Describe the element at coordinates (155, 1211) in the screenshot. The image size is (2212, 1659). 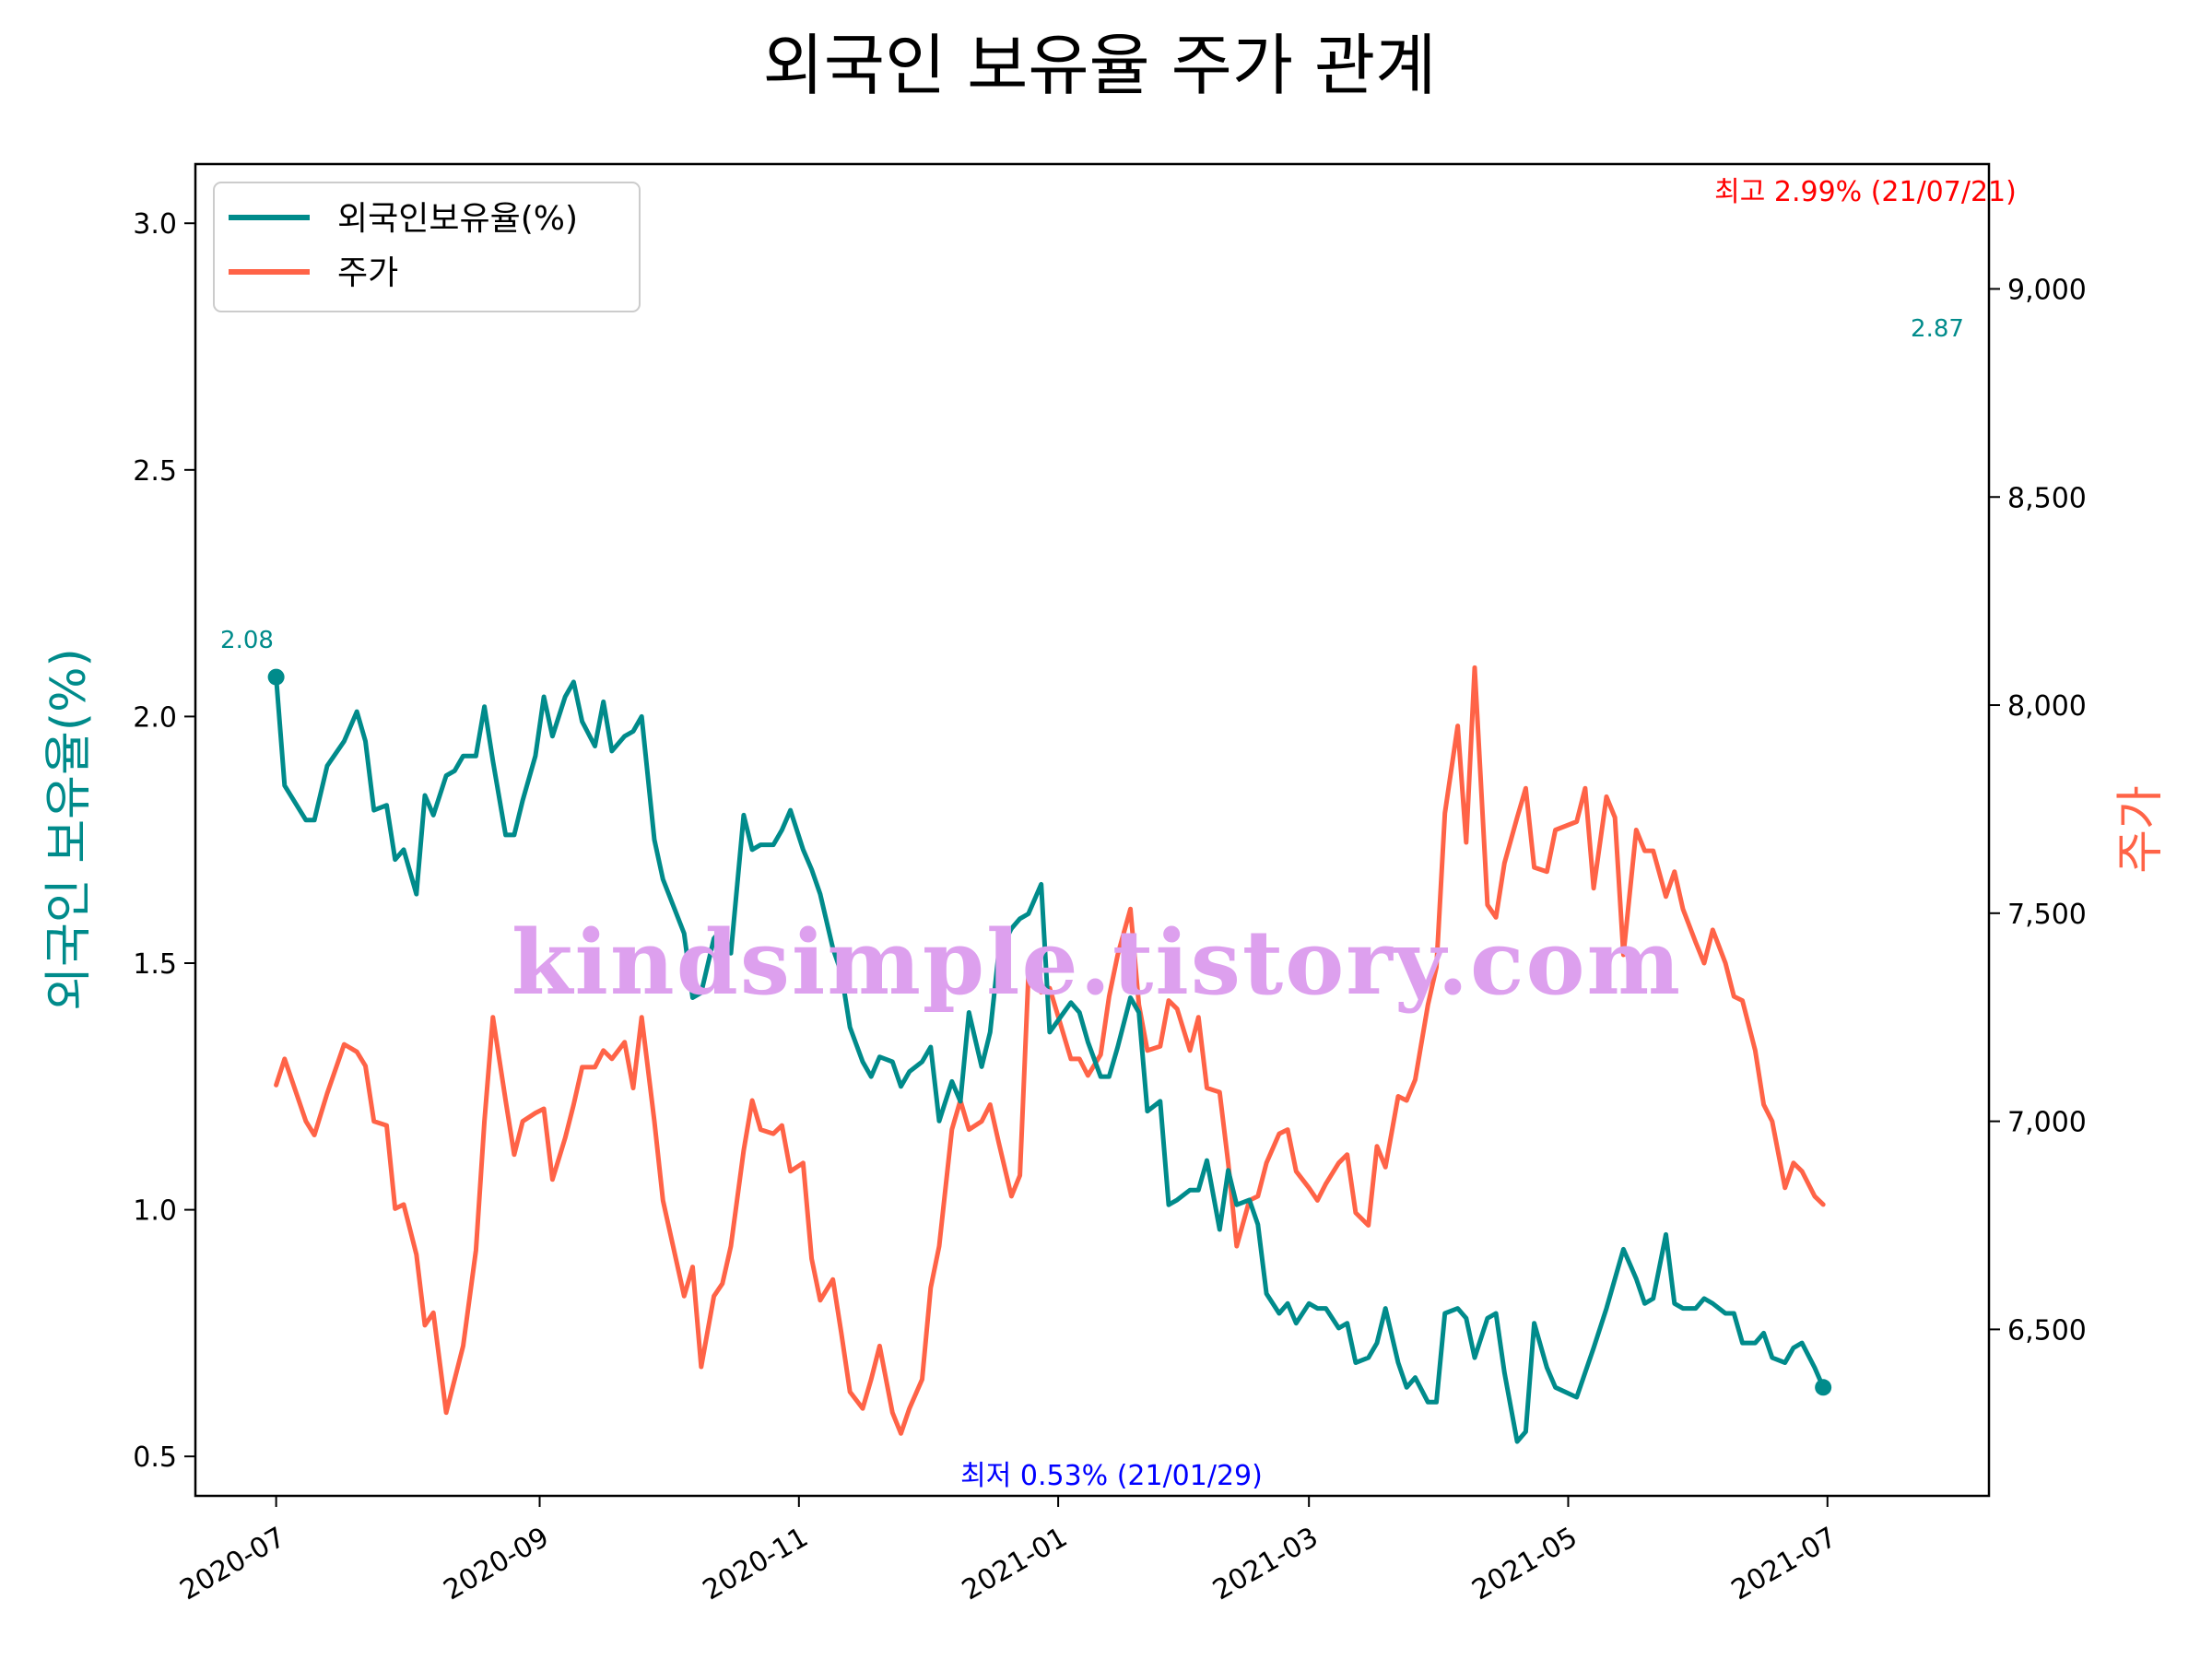
I see `y-left-tick-label: 1.0` at that location.